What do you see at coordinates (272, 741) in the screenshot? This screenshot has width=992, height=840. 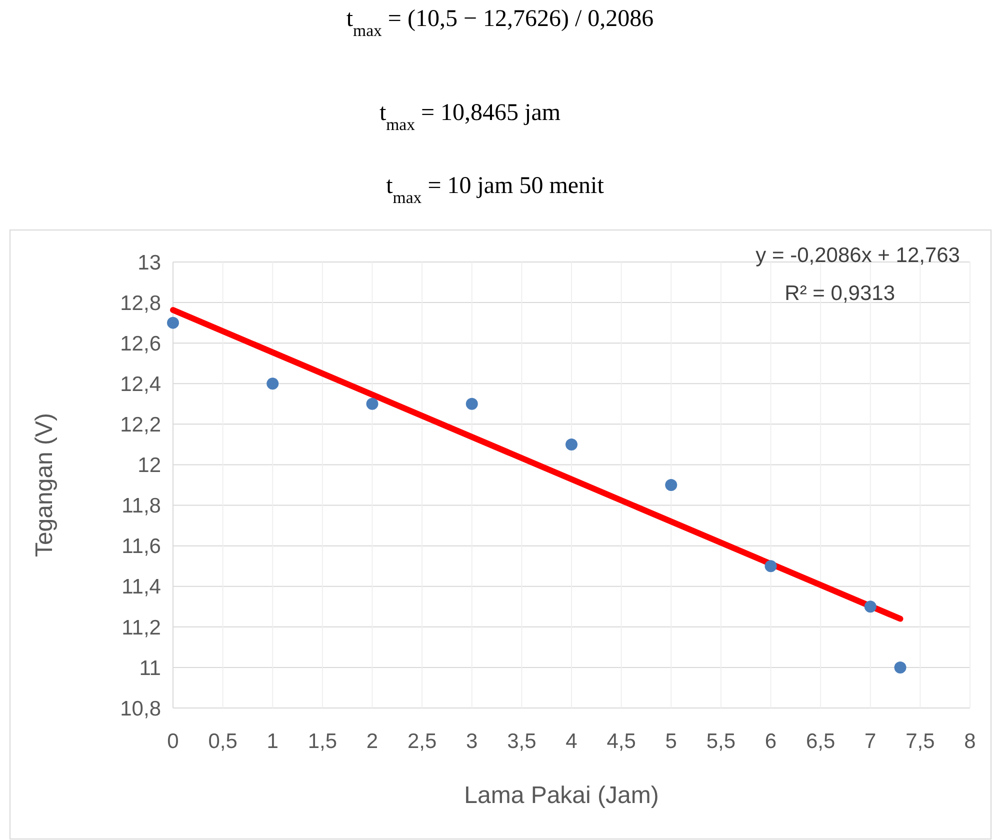 I see `x-tick-label: 1` at bounding box center [272, 741].